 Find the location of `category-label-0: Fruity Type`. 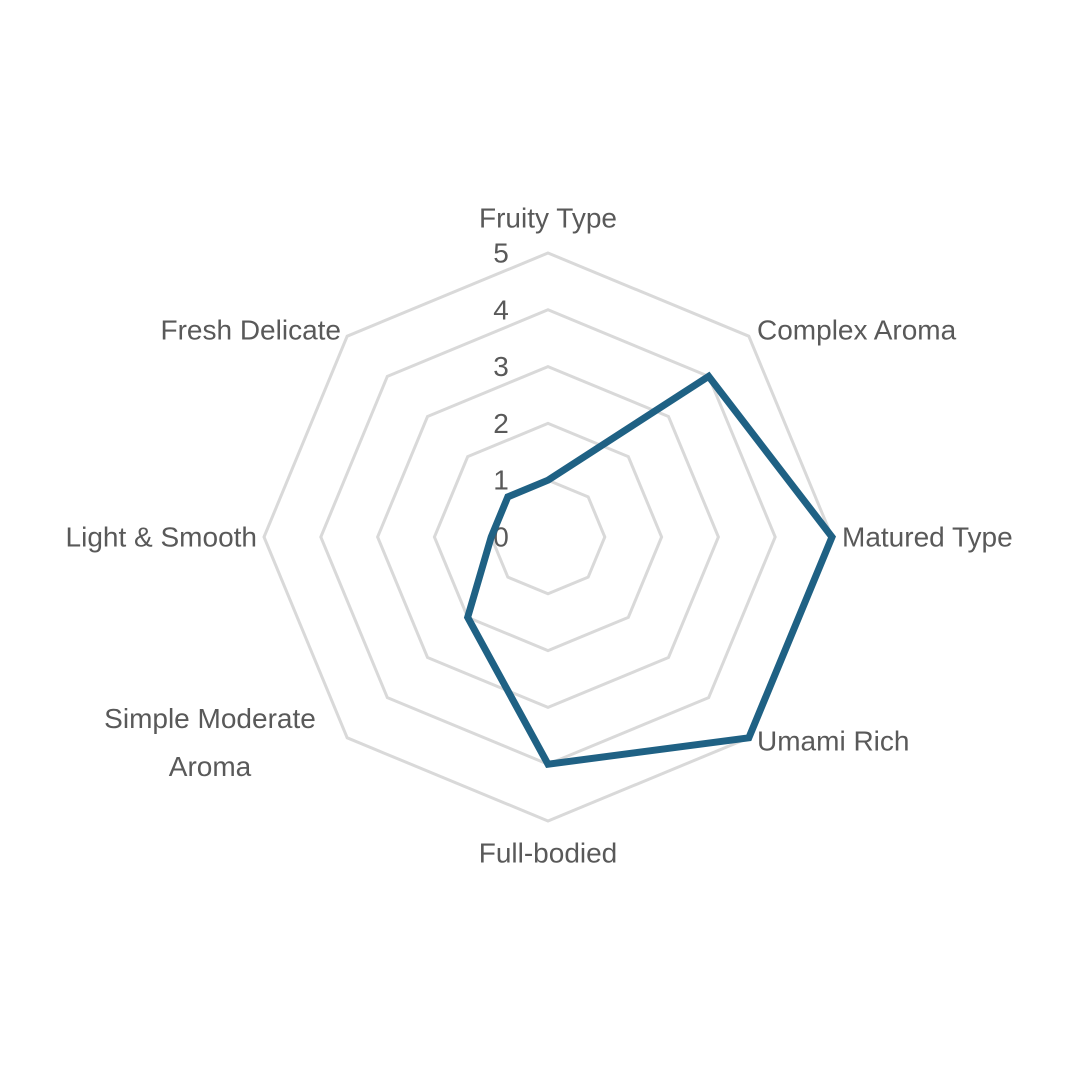

category-label-0: Fruity Type is located at coordinates (548, 218).